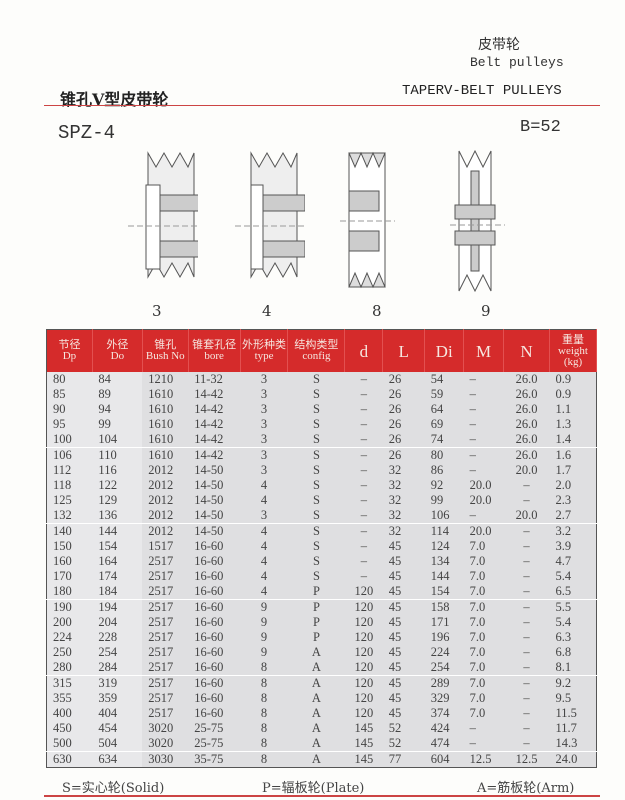 The width and height of the screenshot is (625, 800). Describe the element at coordinates (573, 546) in the screenshot. I see `table-cell: 3.9` at that location.